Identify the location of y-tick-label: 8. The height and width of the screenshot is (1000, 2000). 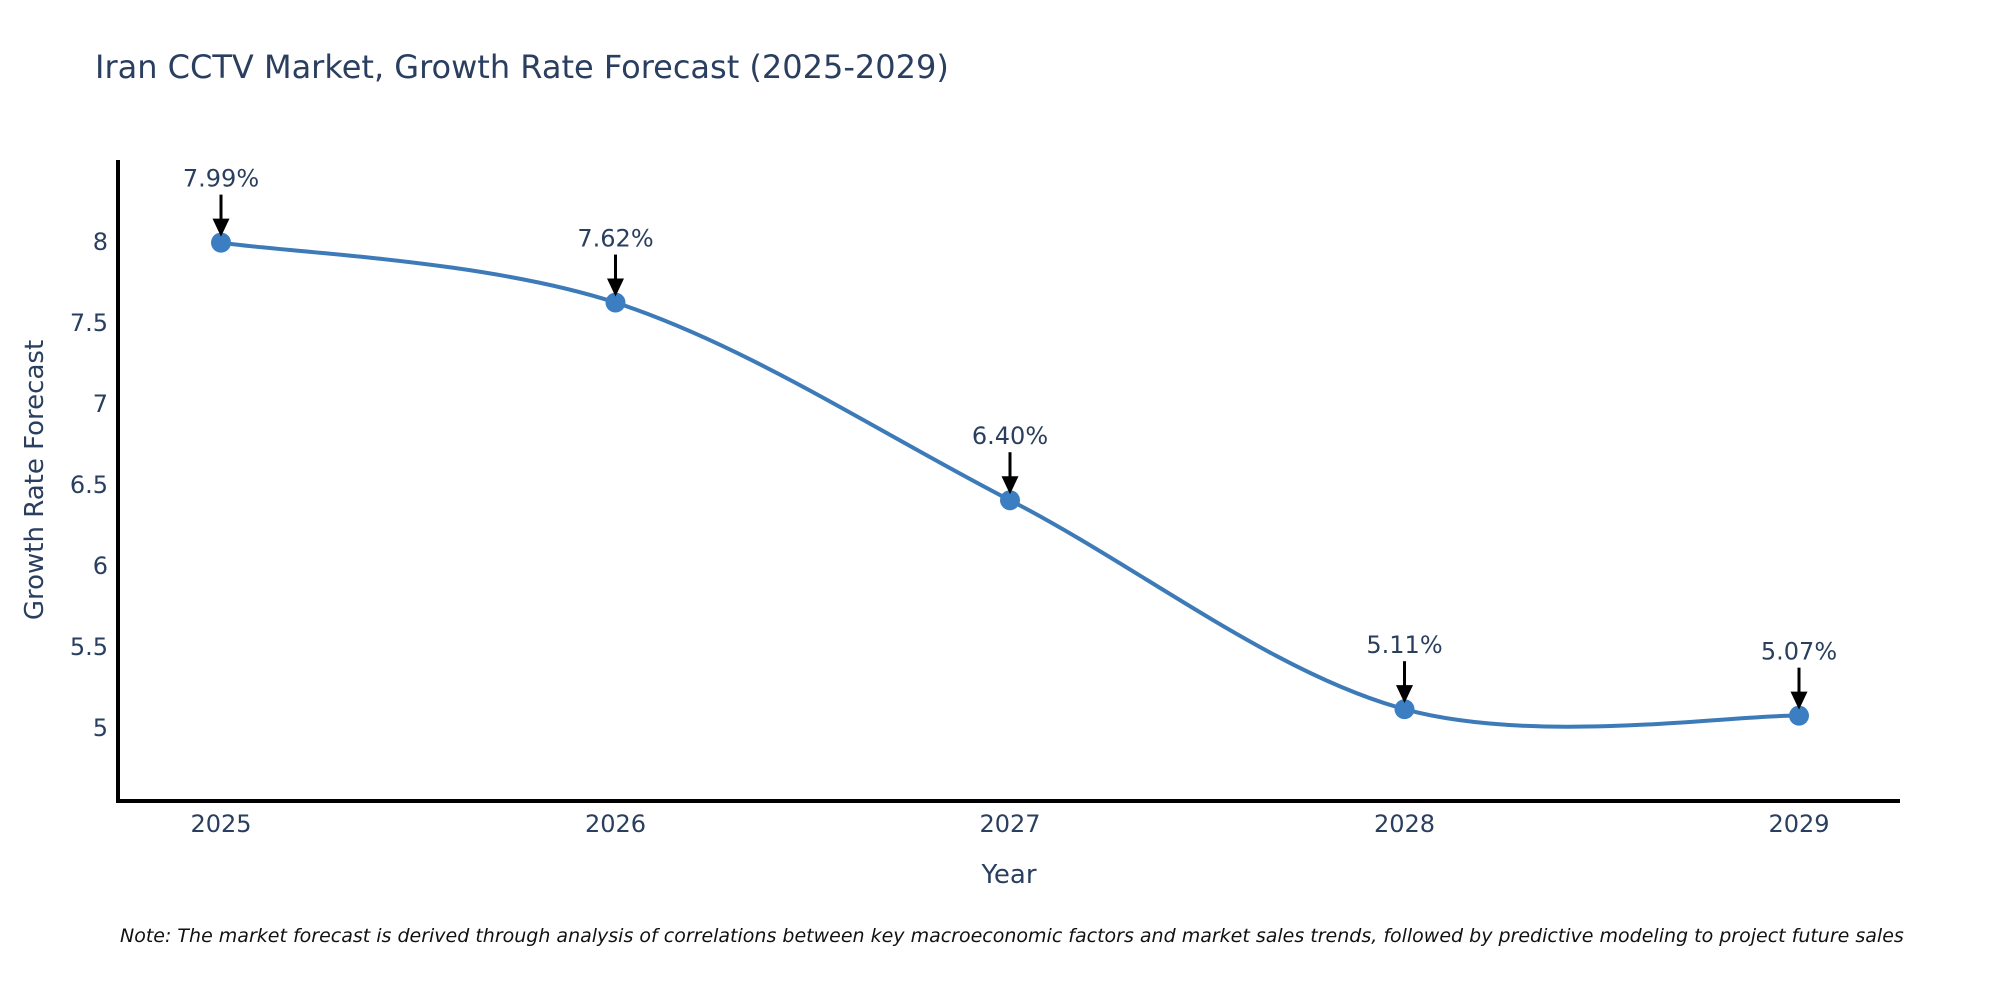
(100, 242).